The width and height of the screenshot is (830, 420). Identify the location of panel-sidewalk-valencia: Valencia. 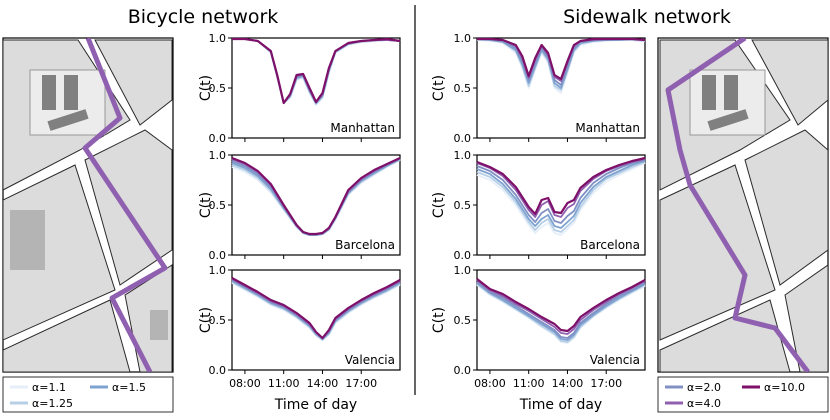
(561, 320).